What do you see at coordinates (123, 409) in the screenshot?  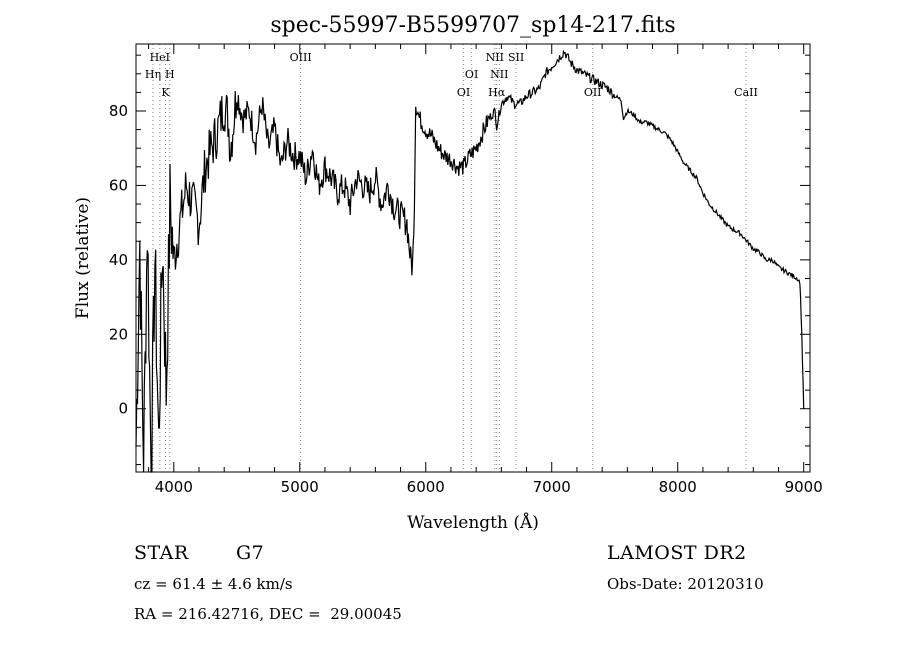 I see `y-tick-label: 0` at bounding box center [123, 409].